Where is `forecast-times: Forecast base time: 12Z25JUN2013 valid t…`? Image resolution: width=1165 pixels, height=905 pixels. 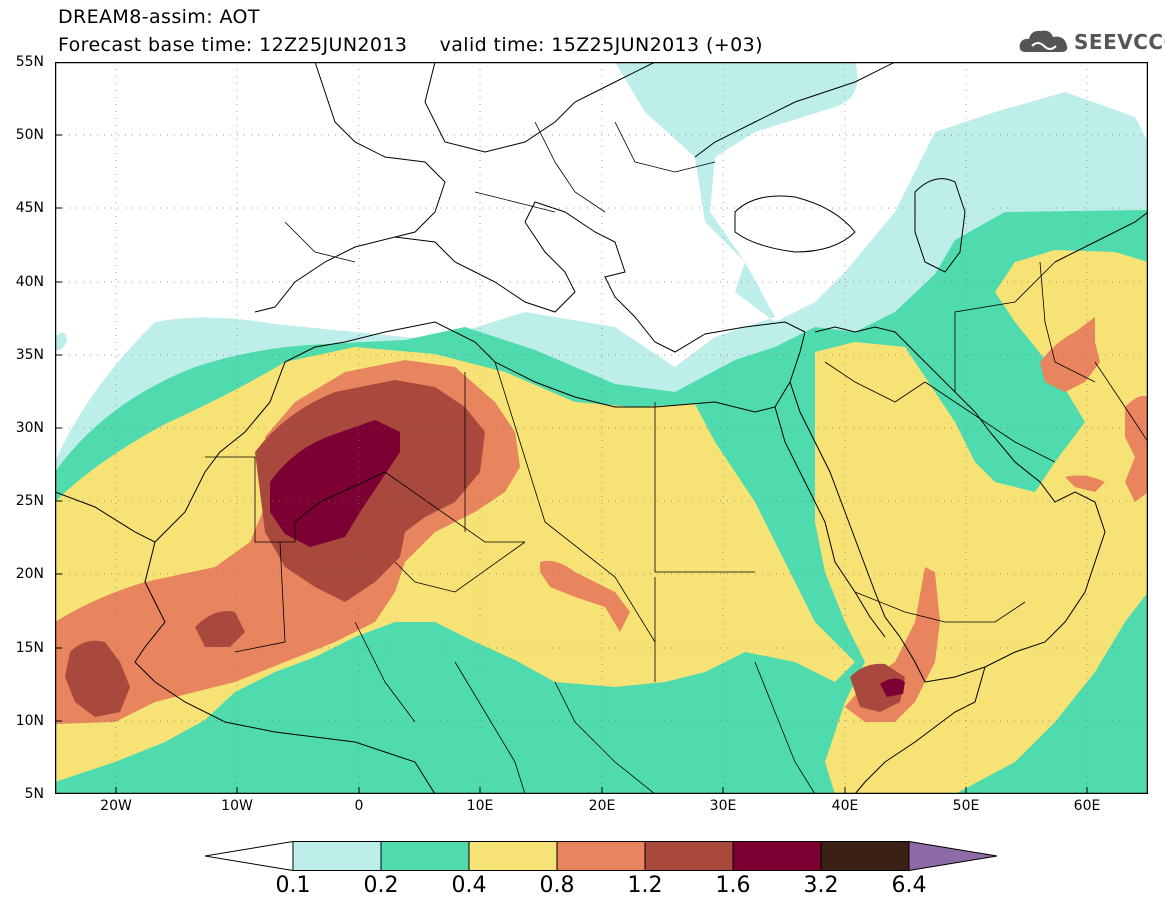
forecast-times: Forecast base time: 12Z25JUN2013 valid t… is located at coordinates (410, 45).